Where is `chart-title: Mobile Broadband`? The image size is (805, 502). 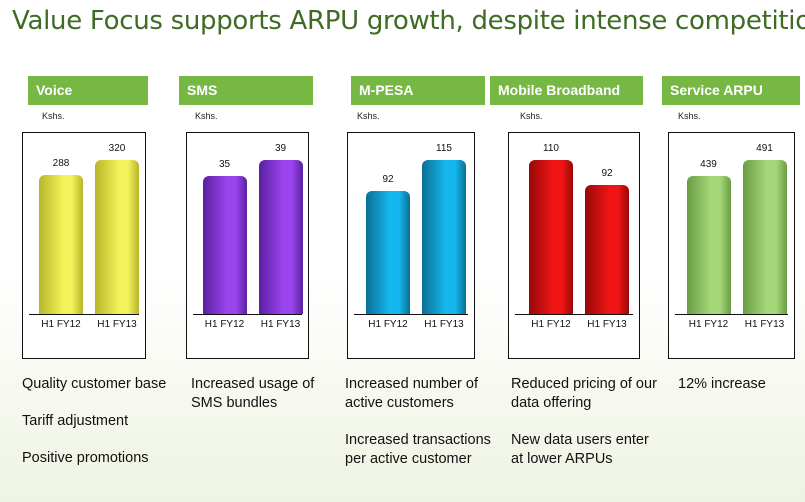 chart-title: Mobile Broadband is located at coordinates (566, 90).